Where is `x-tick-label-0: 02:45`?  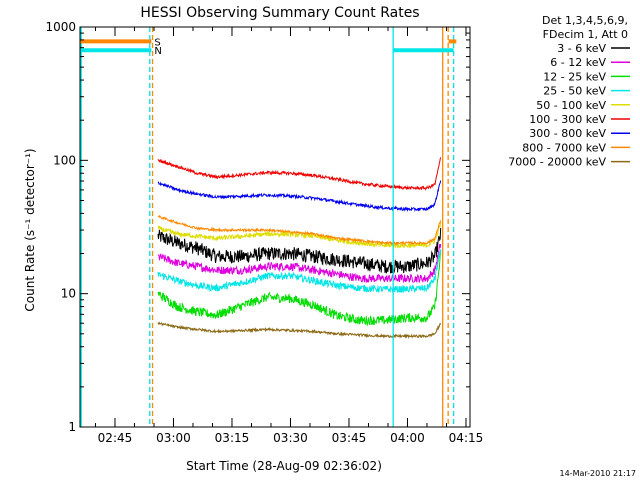 x-tick-label-0: 02:45 is located at coordinates (115, 438).